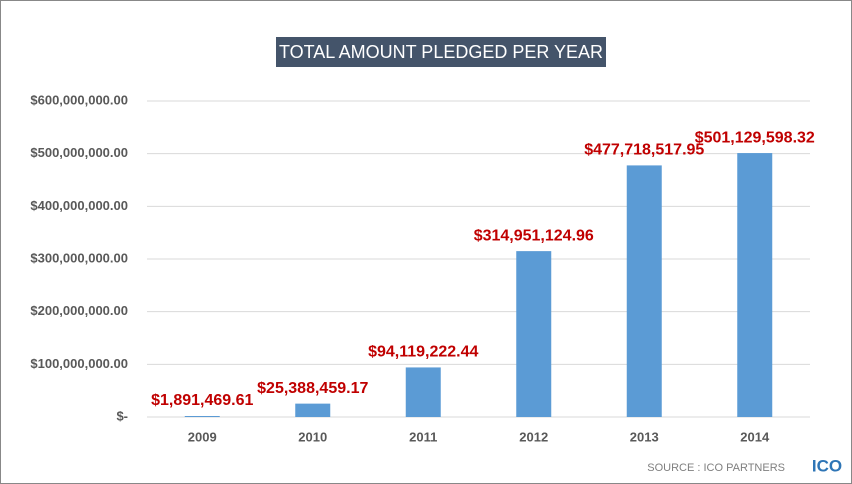  What do you see at coordinates (534, 235) in the screenshot?
I see `value-label: $314,951,124.96` at bounding box center [534, 235].